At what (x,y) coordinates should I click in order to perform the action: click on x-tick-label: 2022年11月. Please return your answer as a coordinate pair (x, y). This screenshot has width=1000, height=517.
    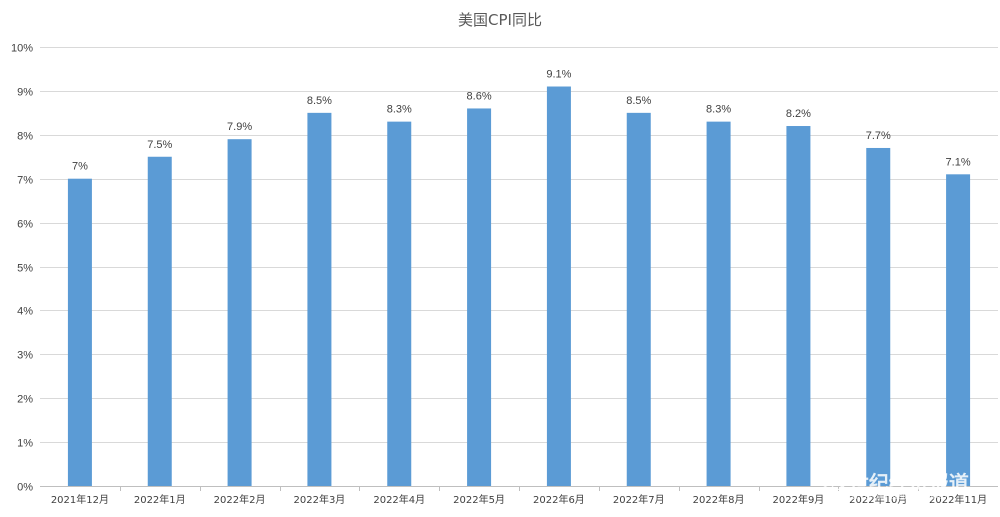
    Looking at the image, I should click on (958, 499).